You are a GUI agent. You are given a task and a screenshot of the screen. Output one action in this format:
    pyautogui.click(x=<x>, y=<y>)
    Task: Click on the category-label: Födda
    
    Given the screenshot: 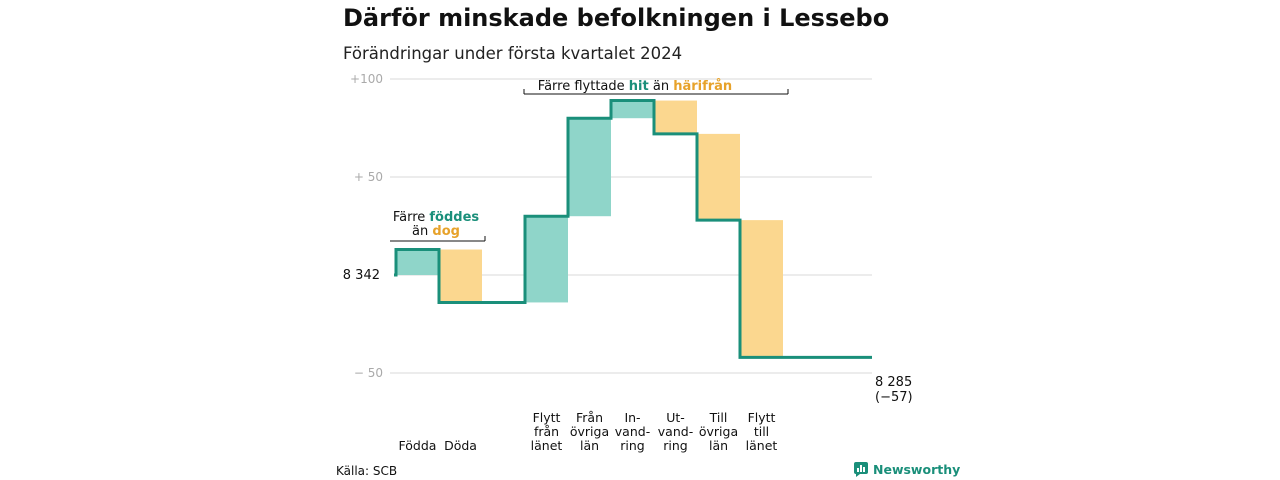 What is the action you would take?
    pyautogui.click(x=418, y=445)
    